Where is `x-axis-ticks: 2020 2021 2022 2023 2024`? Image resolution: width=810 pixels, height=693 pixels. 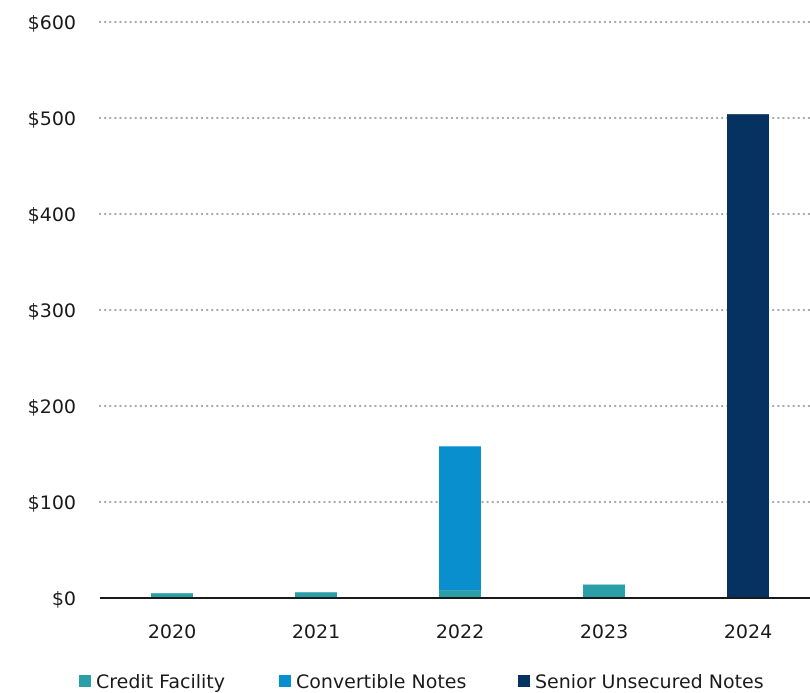 x-axis-ticks: 2020 2021 2022 2023 2024 is located at coordinates (460, 632).